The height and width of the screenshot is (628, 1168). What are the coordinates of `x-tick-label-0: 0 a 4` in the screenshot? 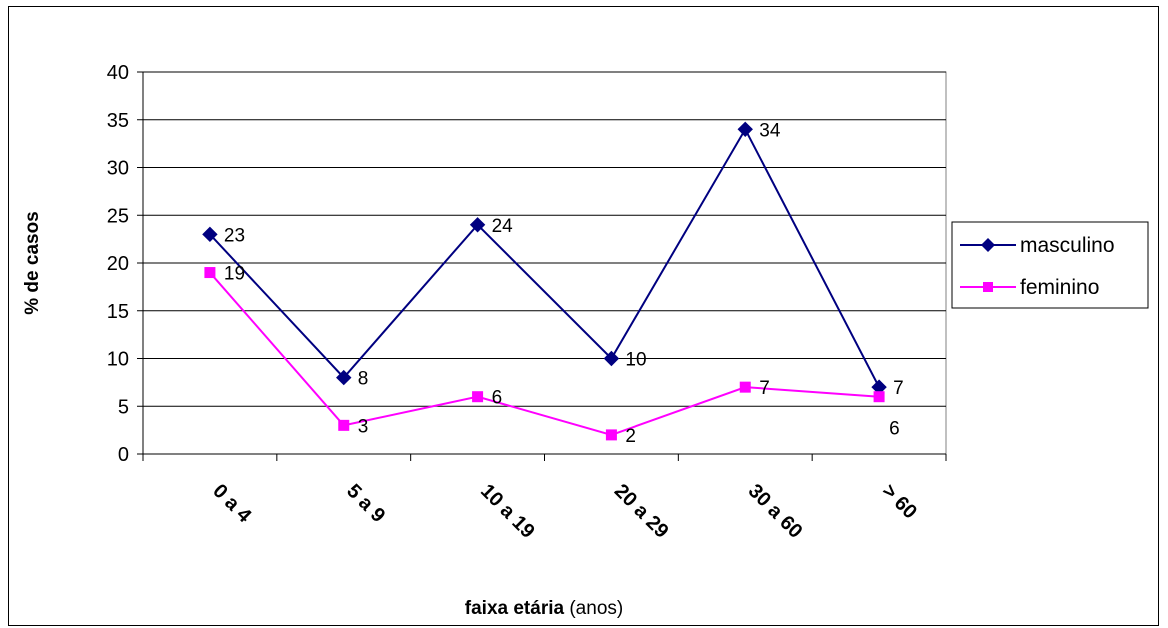 It's located at (232, 504).